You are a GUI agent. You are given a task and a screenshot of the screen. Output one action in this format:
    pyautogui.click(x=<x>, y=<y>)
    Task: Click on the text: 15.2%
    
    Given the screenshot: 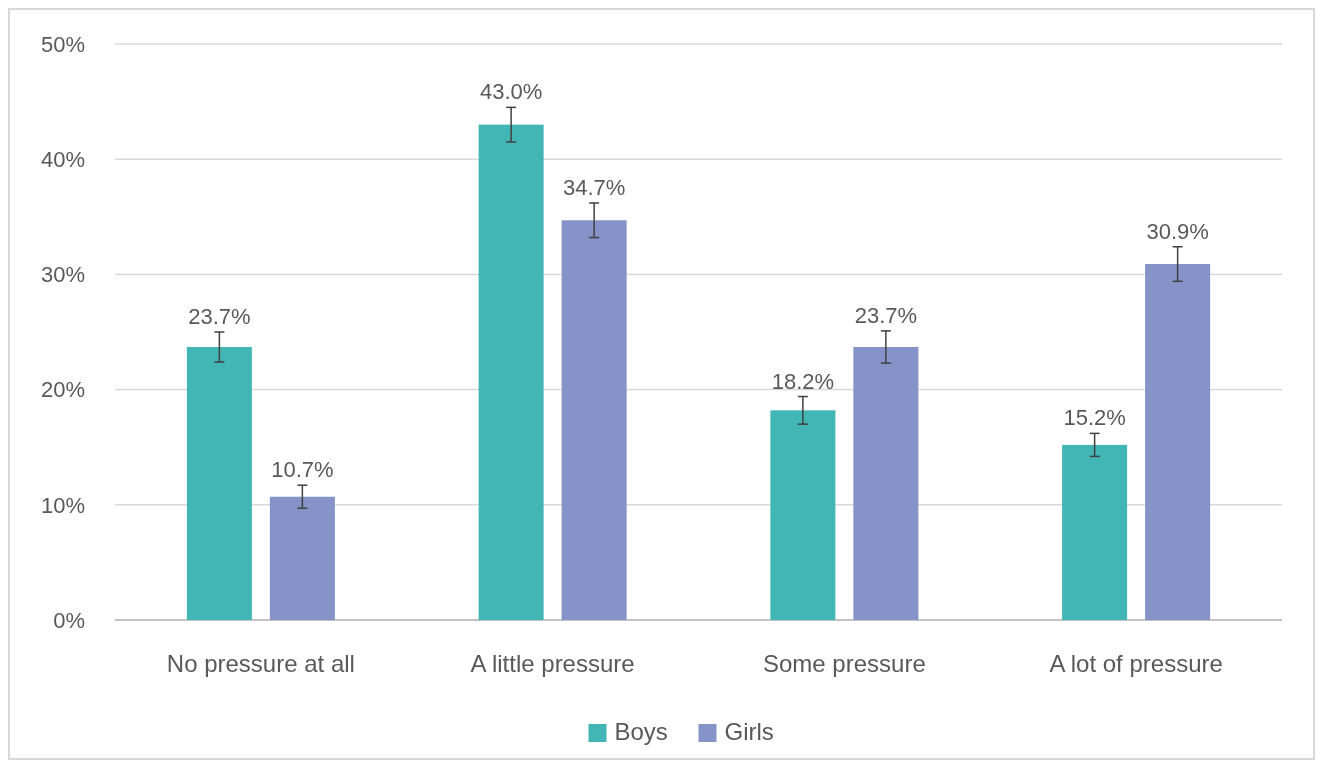 What is the action you would take?
    pyautogui.click(x=1094, y=418)
    